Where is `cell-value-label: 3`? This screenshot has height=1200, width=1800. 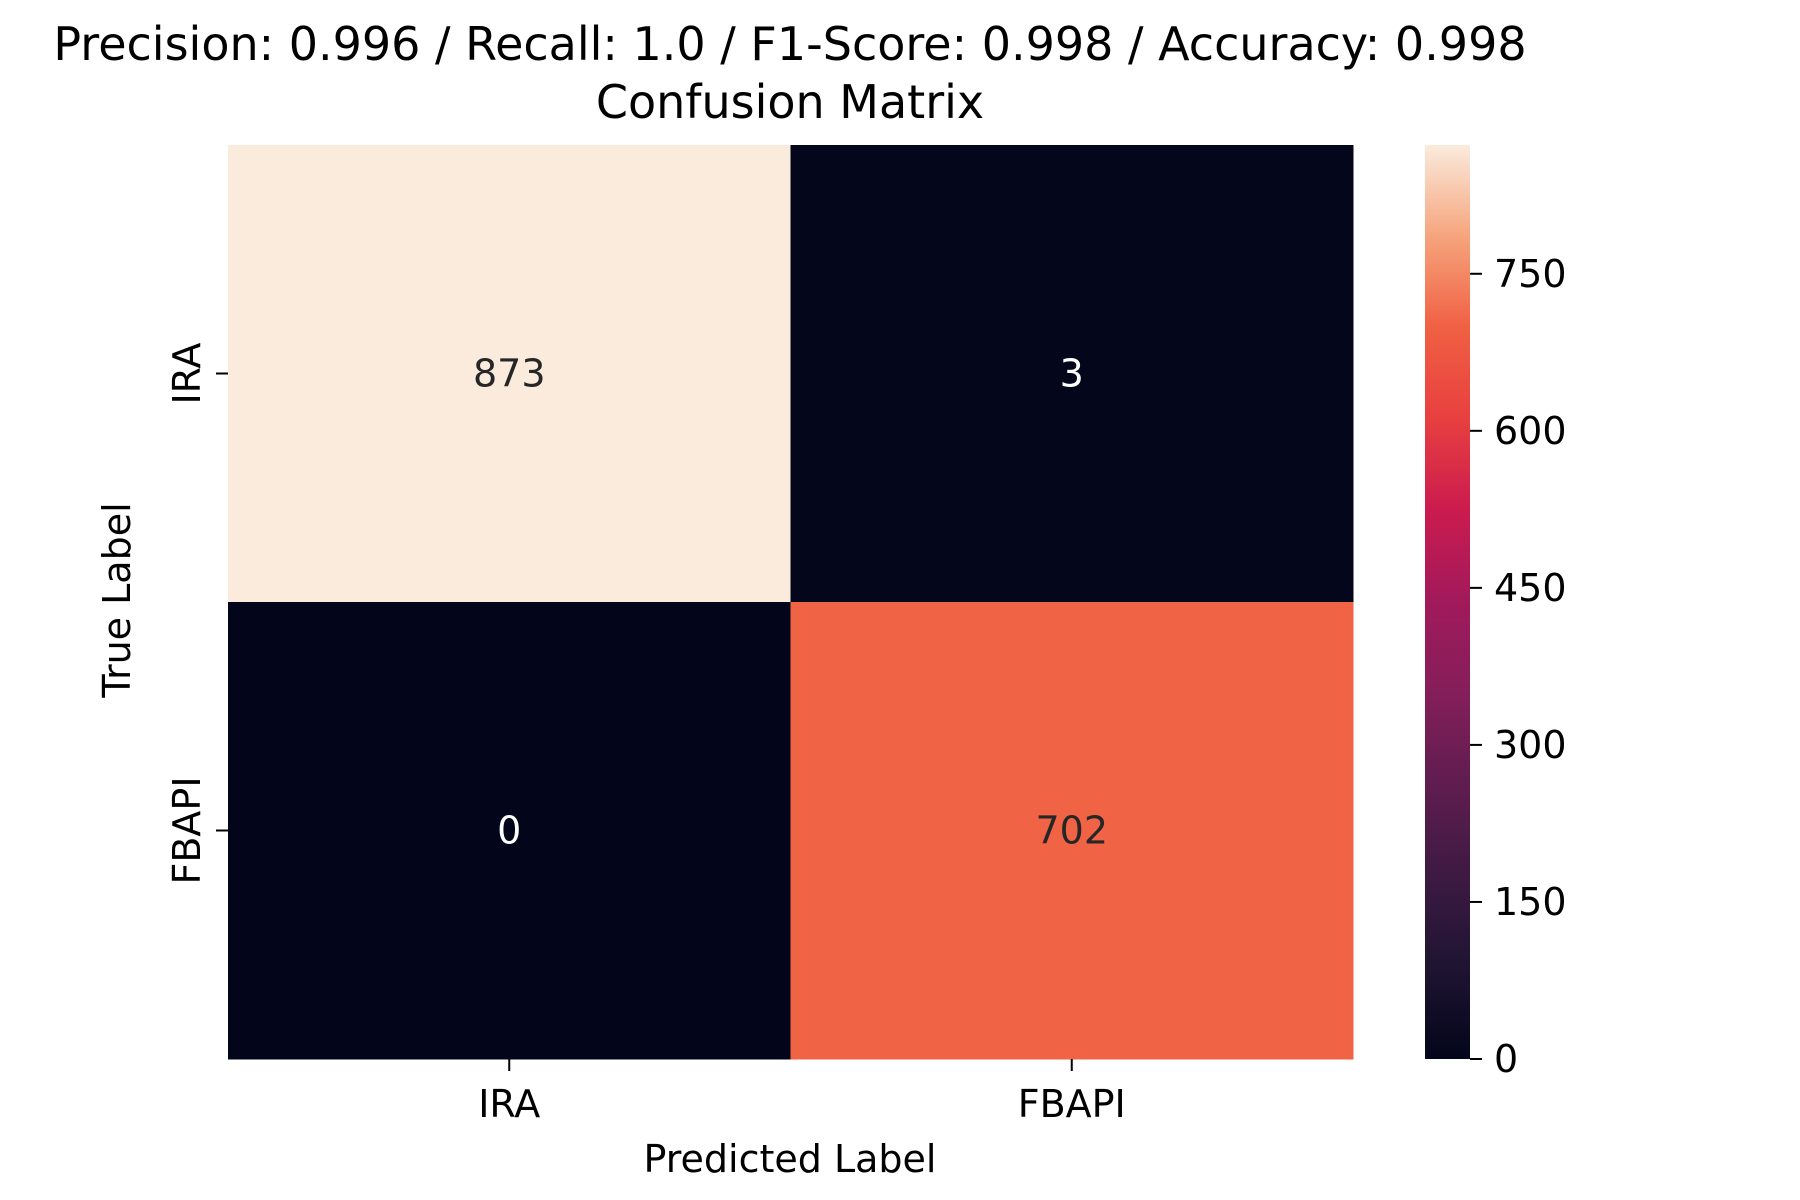
cell-value-label: 3 is located at coordinates (1072, 374).